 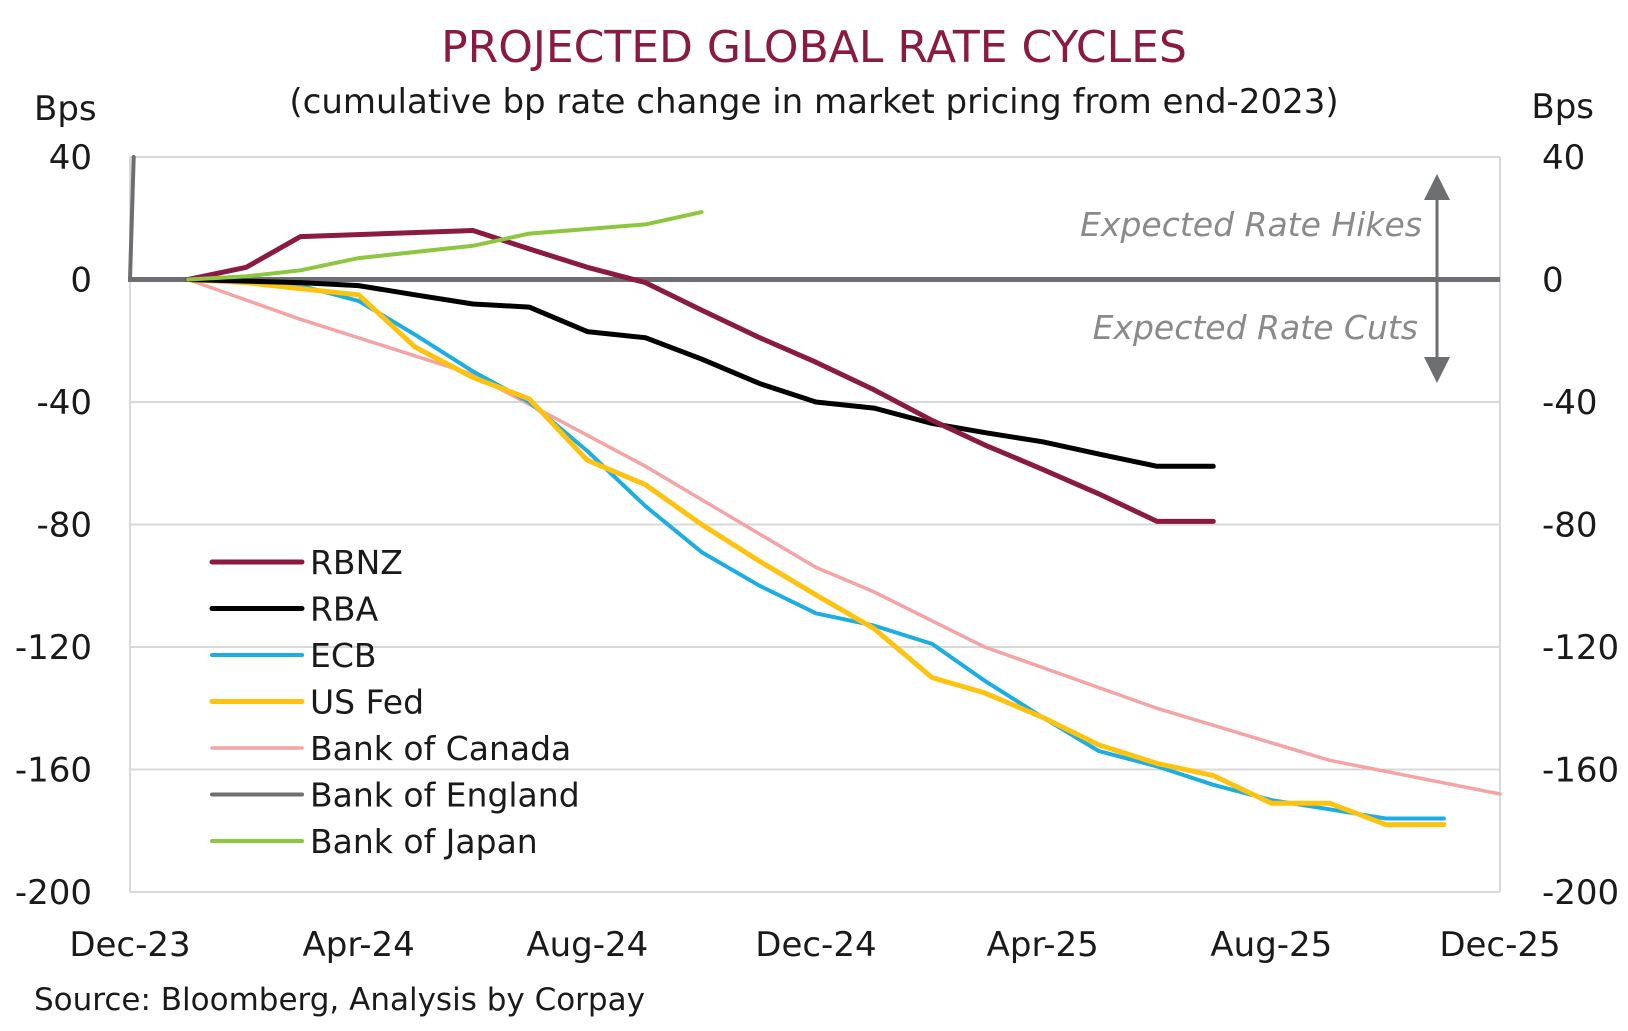 I want to click on left-tick-labels: 40 0 -40 -80 -120 -160 -200, so click(x=53, y=525).